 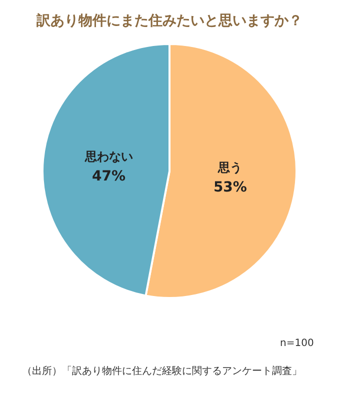 I want to click on chart-title: 訳あり物件にまた住みたいと思いますか？, so click(x=169, y=21).